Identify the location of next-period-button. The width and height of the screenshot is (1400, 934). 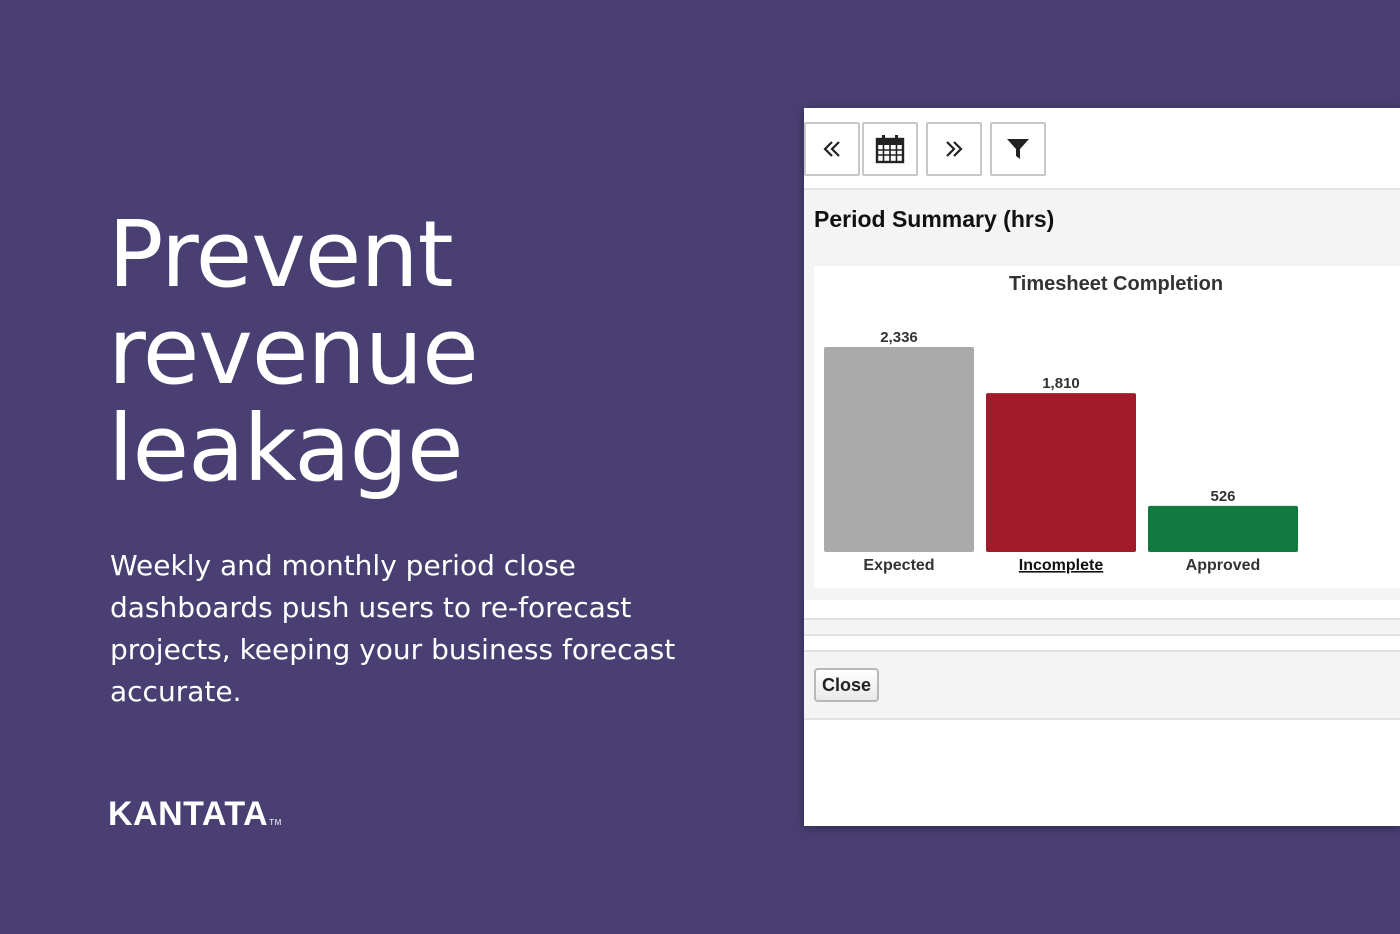
(954, 149).